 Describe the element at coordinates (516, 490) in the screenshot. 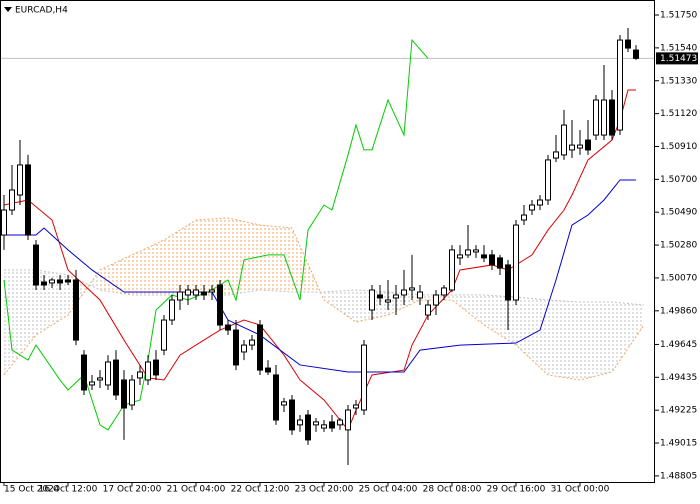

I see `x-tick-label: 29 Oct 16:00` at that location.